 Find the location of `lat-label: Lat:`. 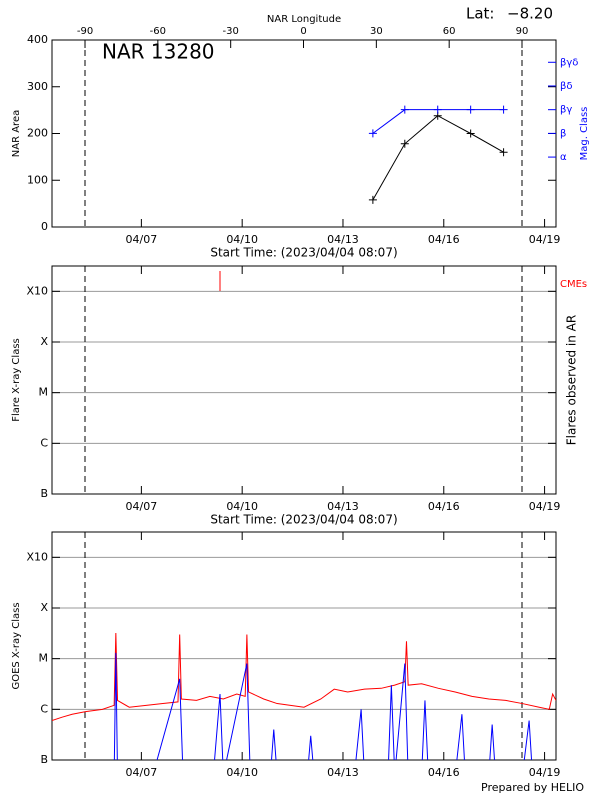

lat-label: Lat: is located at coordinates (480, 14).